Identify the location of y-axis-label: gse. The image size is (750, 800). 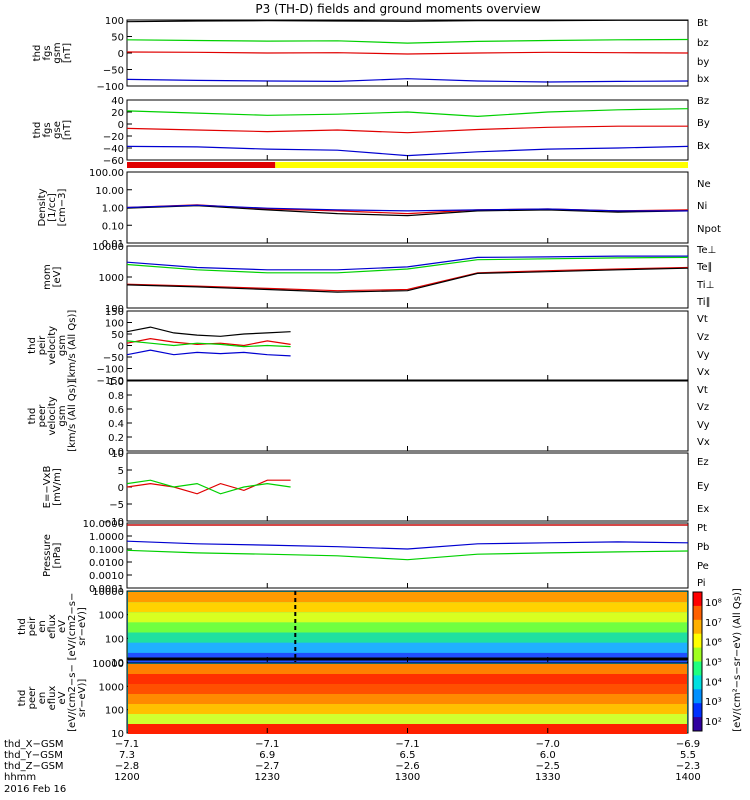
(57, 130).